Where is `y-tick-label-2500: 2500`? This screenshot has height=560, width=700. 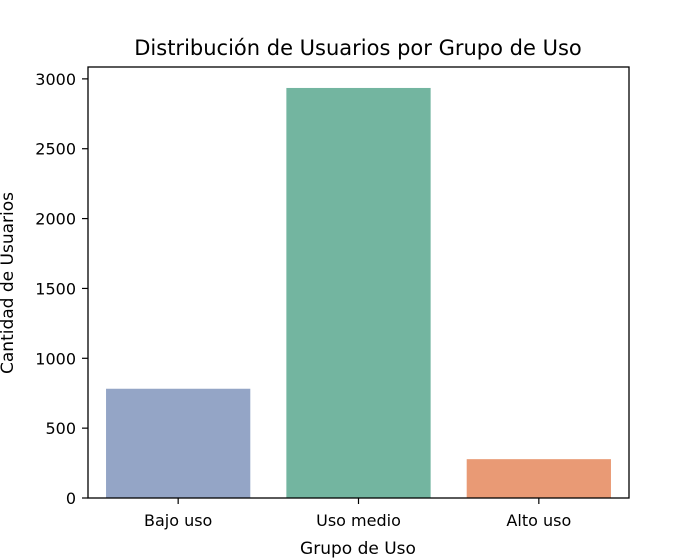
y-tick-label-2500: 2500 is located at coordinates (55, 149).